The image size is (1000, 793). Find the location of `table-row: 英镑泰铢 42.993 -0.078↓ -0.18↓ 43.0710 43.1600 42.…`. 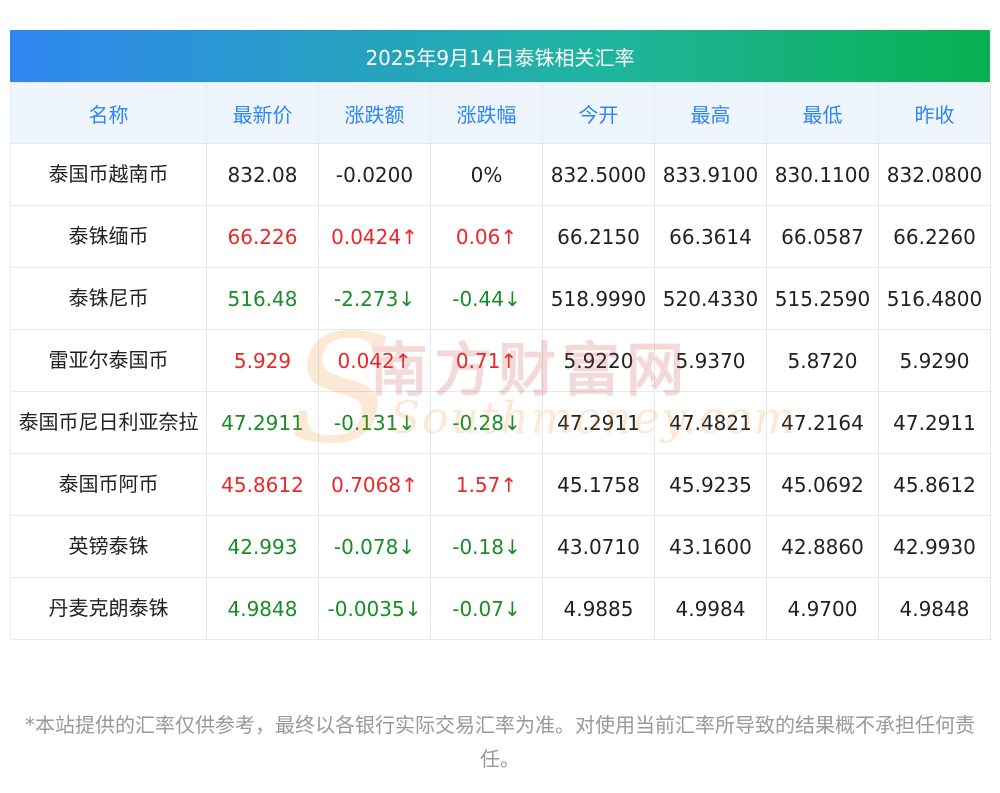

table-row: 英镑泰铢 42.993 -0.078↓ -0.18↓ 43.0710 43.1600 42.… is located at coordinates (500, 546).